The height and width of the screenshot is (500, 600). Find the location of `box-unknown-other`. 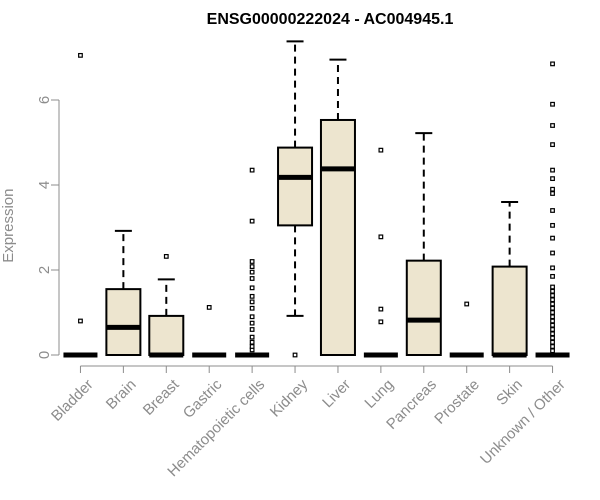

box-unknown-other is located at coordinates (552, 209).